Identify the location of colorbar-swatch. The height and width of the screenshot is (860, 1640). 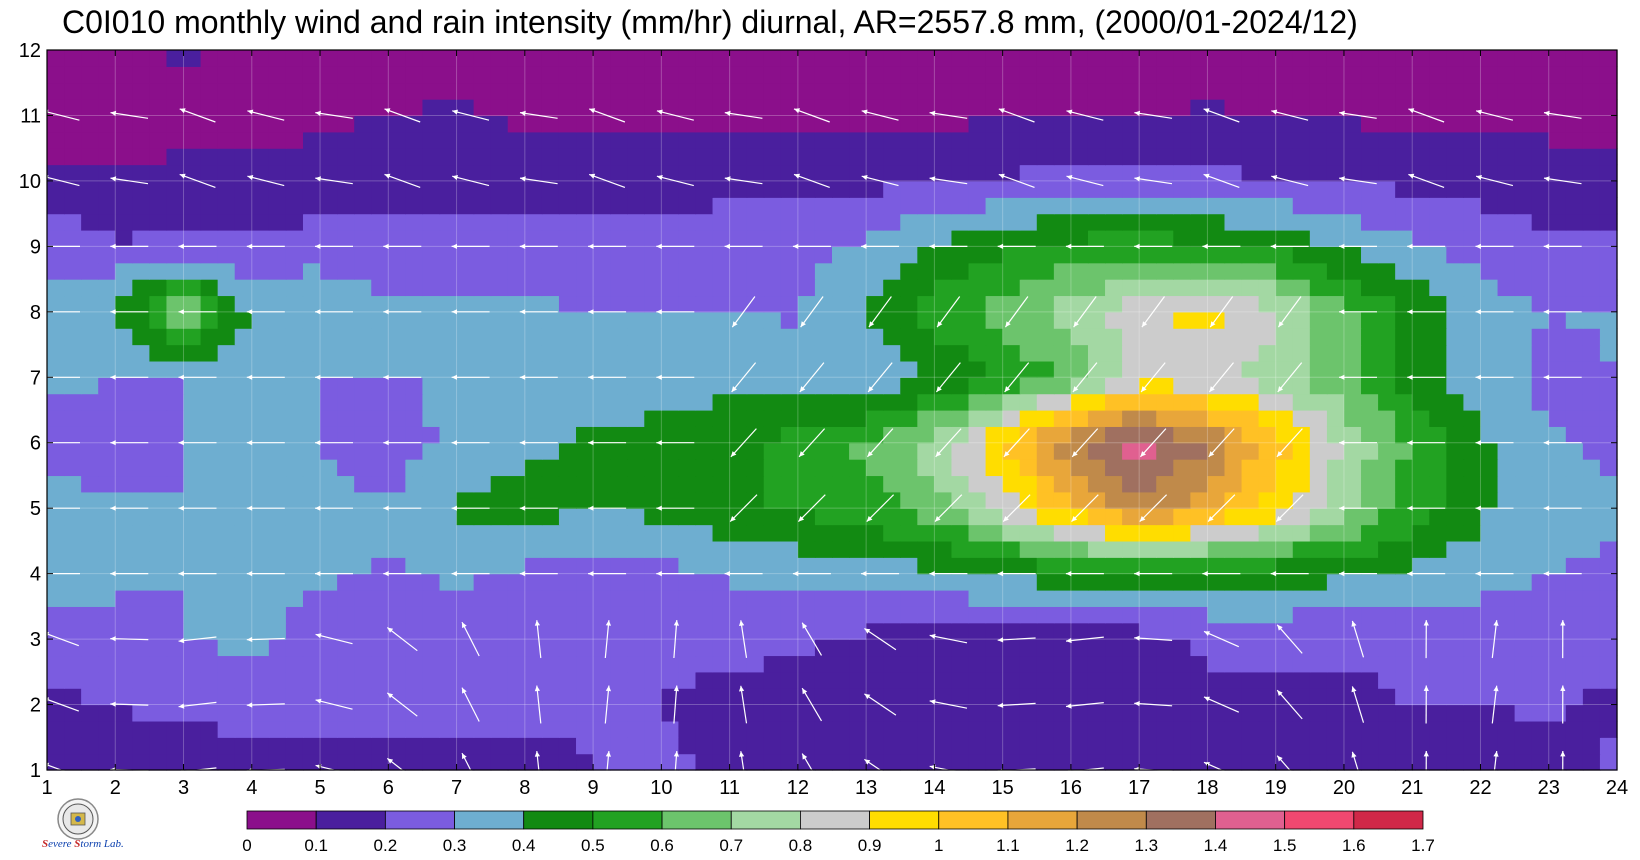
(1250, 820).